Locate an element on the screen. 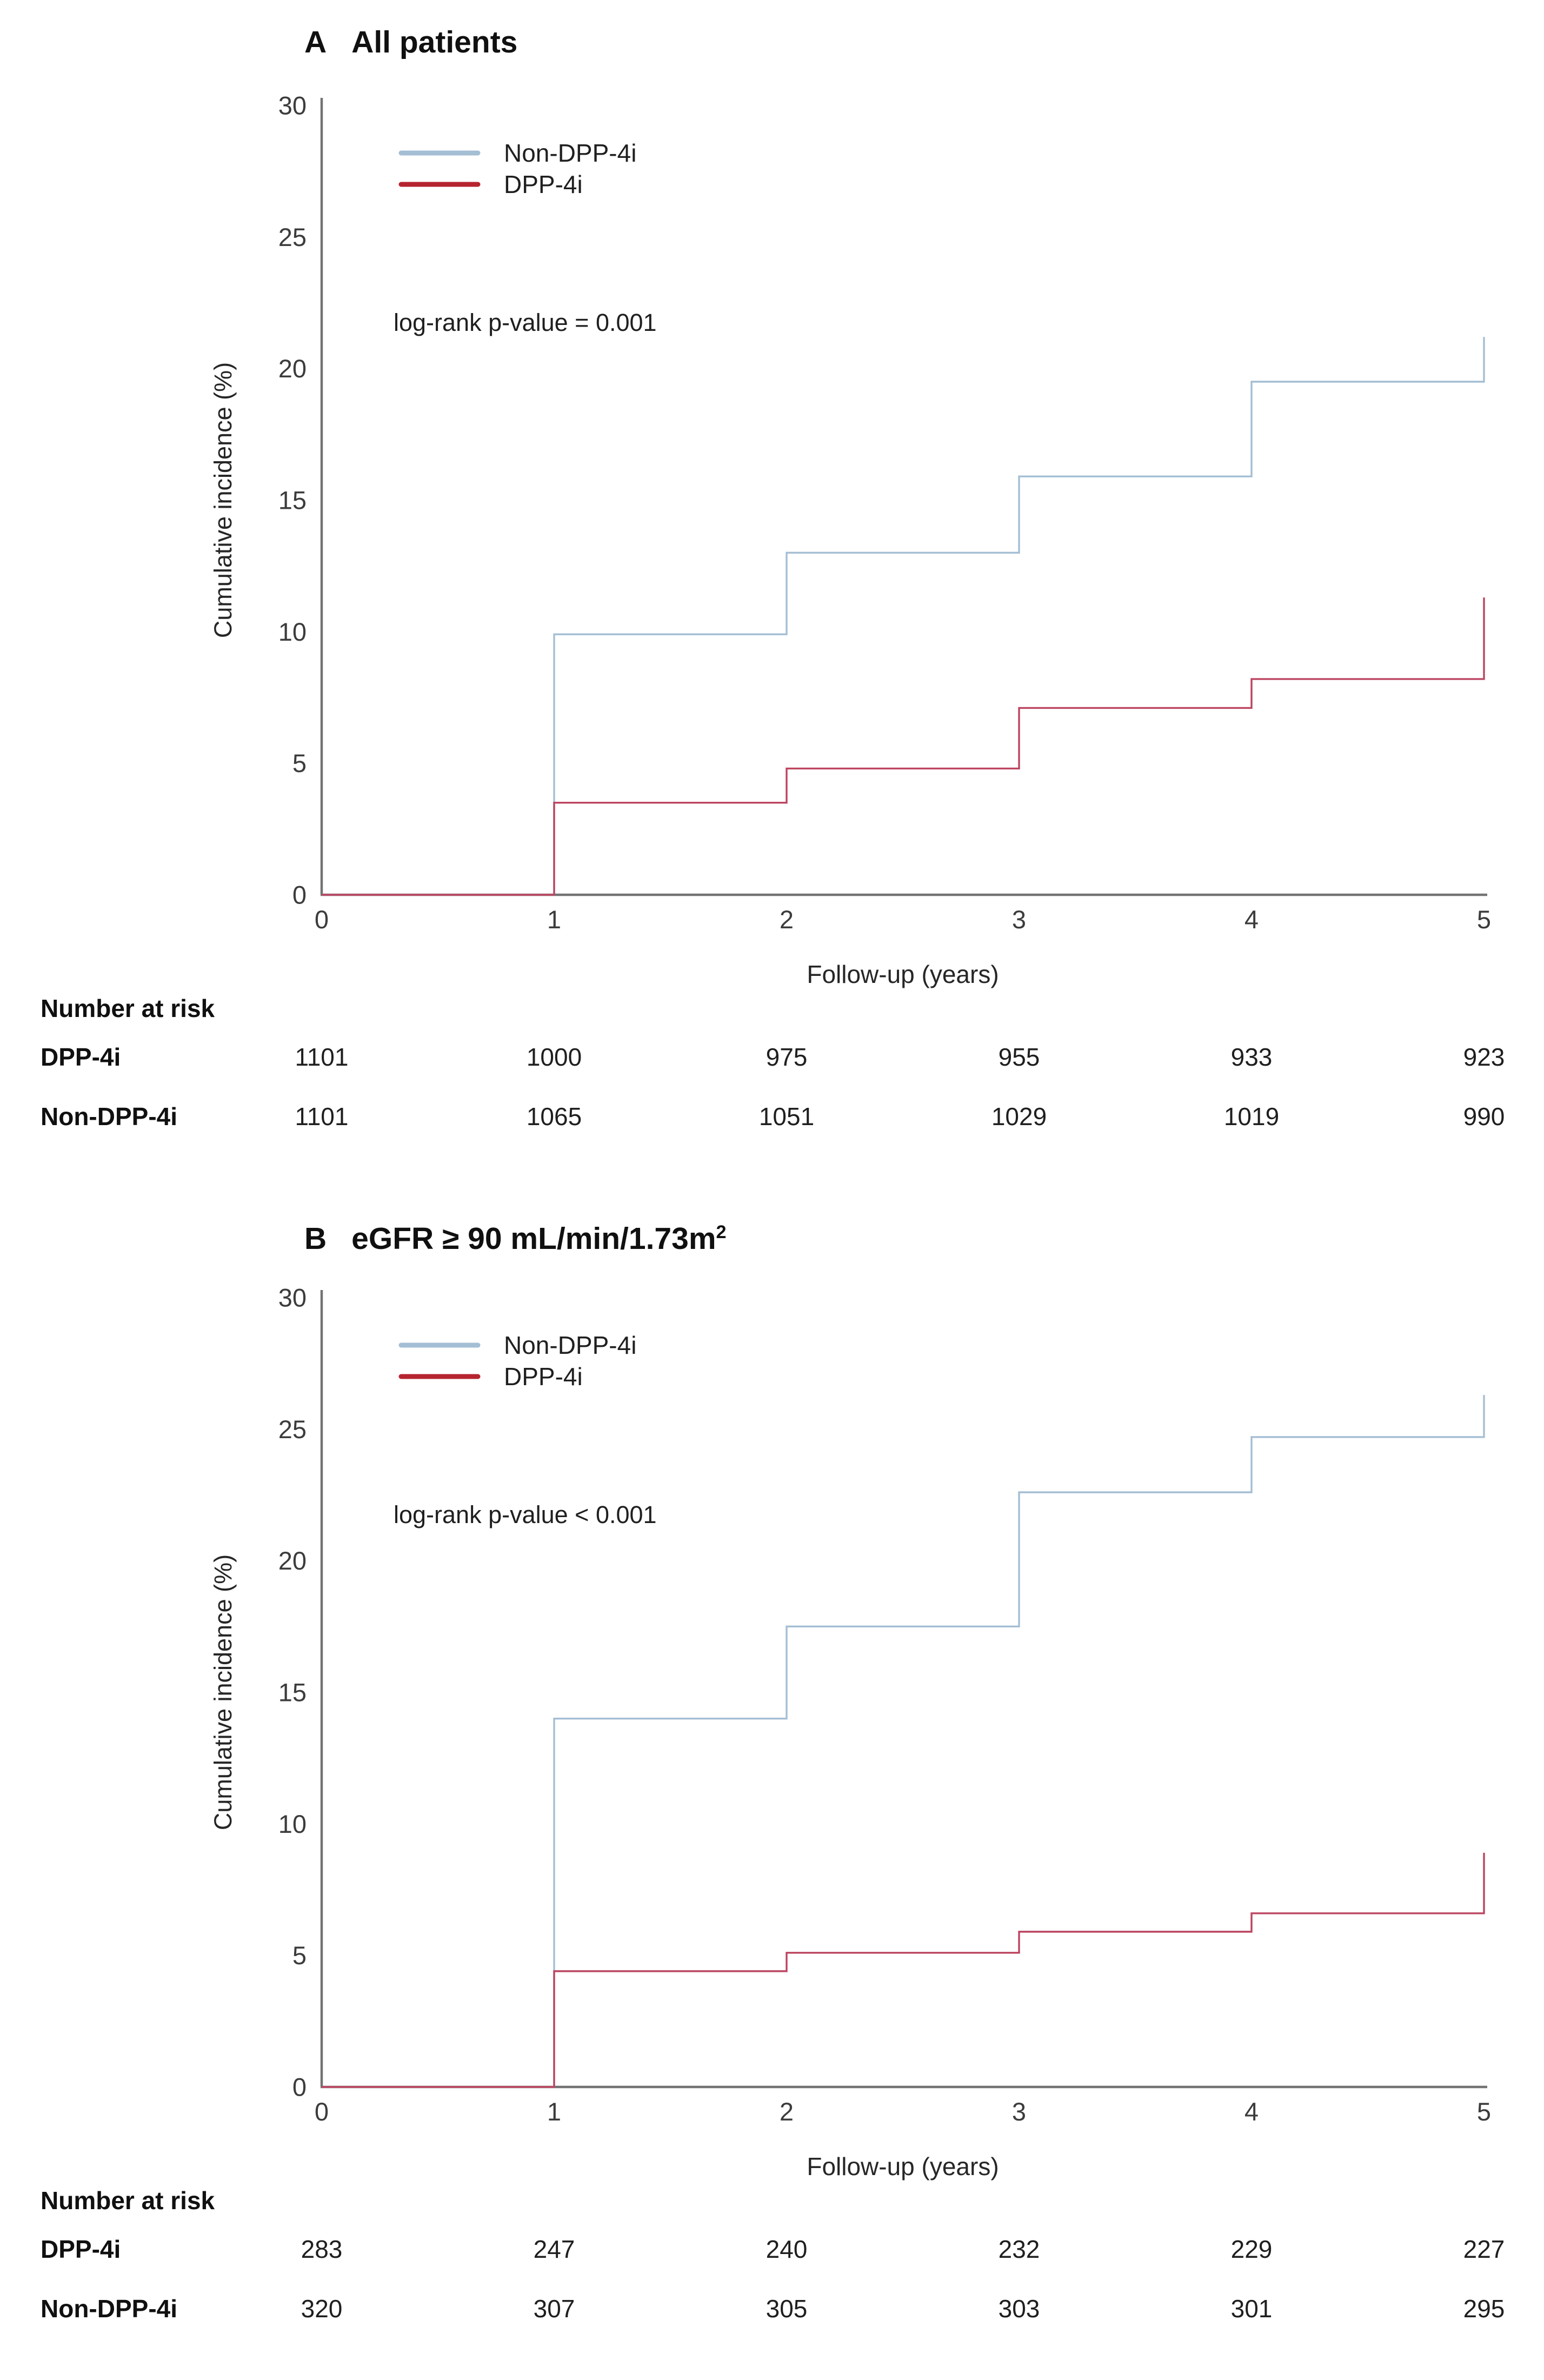 Image resolution: width=1544 pixels, height=2380 pixels. risk-value: 975 is located at coordinates (787, 1057).